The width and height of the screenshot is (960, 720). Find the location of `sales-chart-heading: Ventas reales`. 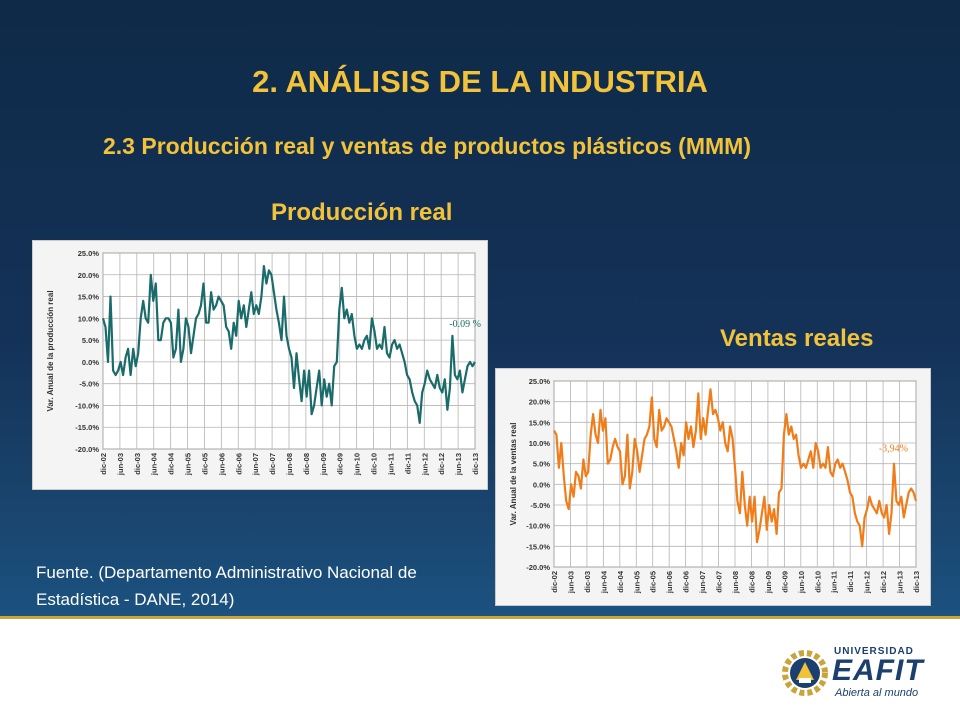

sales-chart-heading: Ventas reales is located at coordinates (797, 338).